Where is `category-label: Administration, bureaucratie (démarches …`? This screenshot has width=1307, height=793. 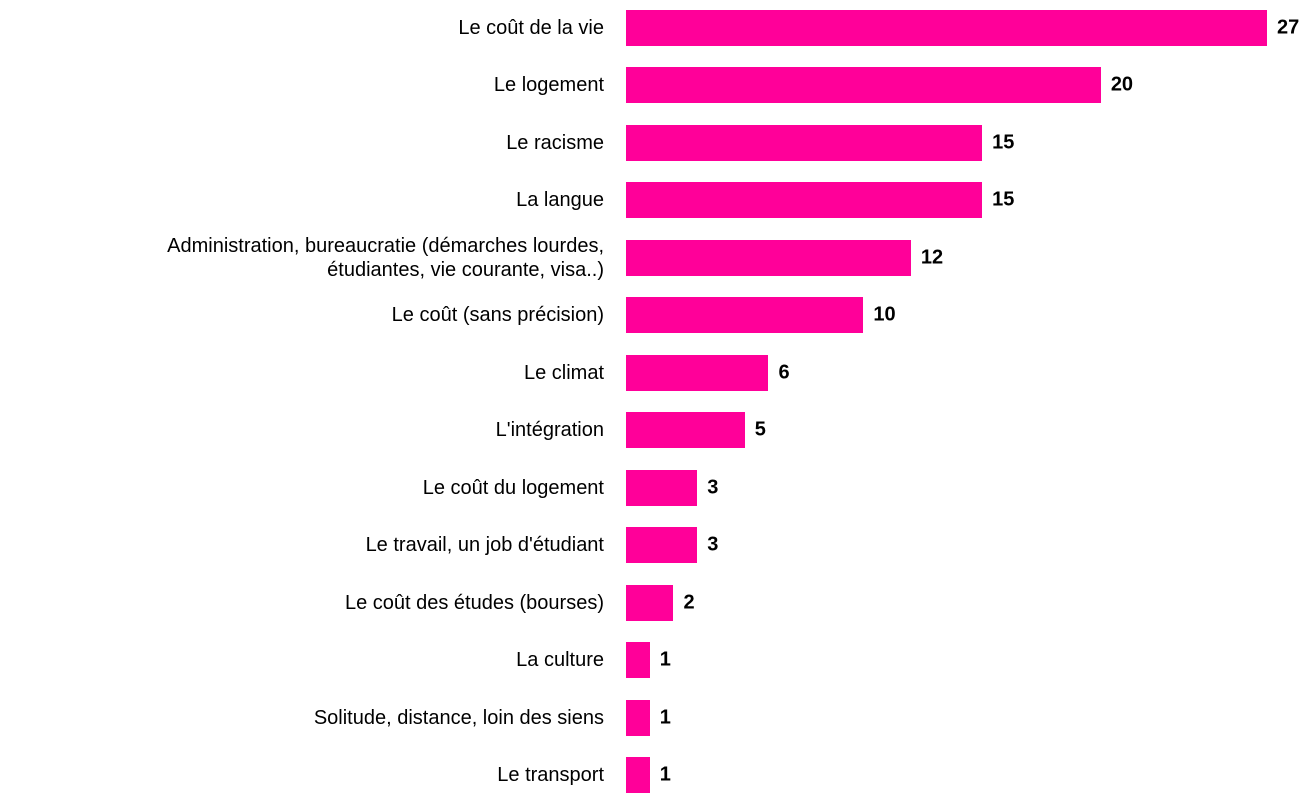
category-label: Administration, bureaucratie (démarches … is located at coordinates (385, 257).